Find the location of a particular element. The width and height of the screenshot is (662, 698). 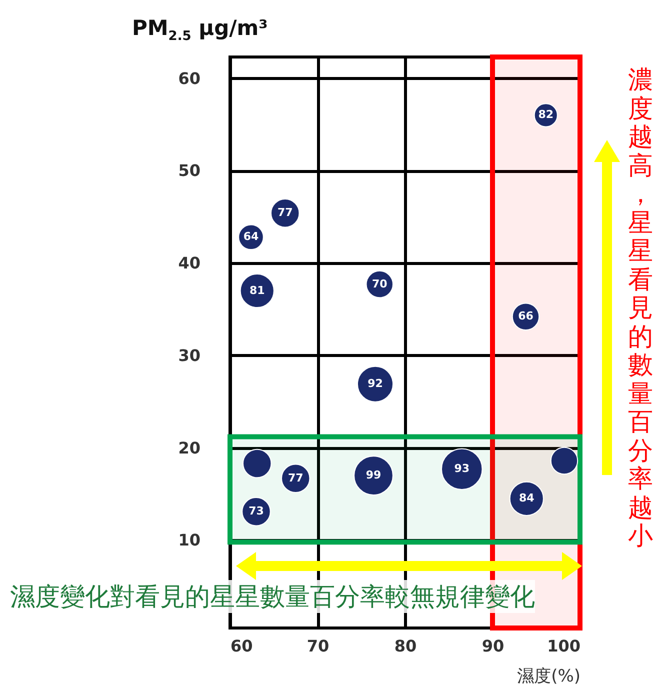

annotation: 82 is located at coordinates (546, 115).